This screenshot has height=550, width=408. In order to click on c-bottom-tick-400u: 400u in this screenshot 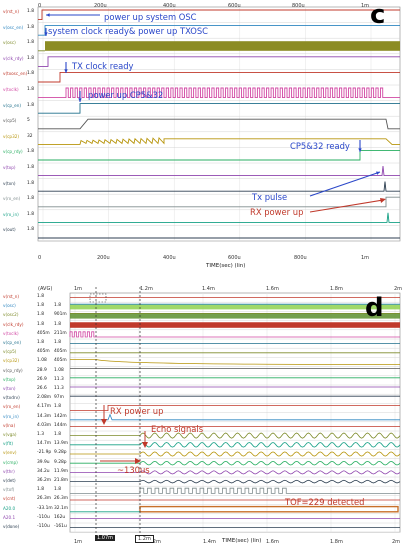, I will do `click(169, 258)`.